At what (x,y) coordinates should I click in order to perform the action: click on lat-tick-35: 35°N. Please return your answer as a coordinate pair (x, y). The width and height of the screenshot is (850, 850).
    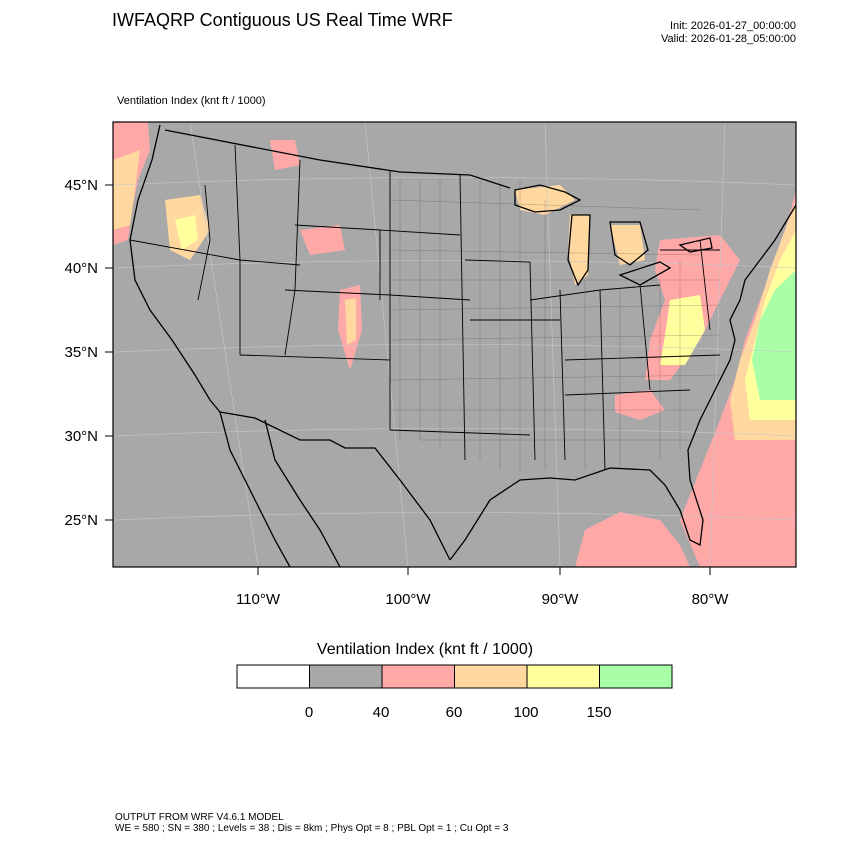
    Looking at the image, I should click on (81, 352).